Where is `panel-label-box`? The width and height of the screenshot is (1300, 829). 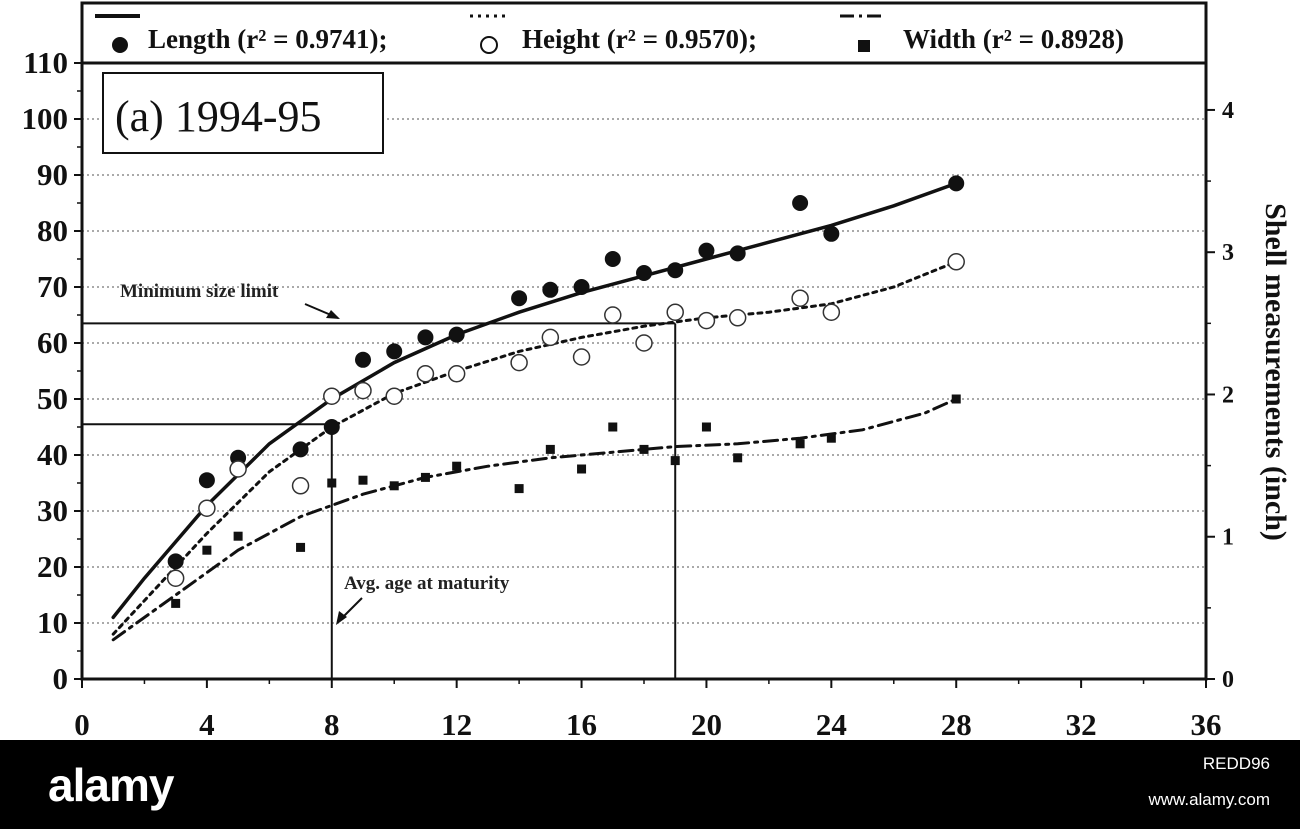
panel-label-box is located at coordinates (243, 113).